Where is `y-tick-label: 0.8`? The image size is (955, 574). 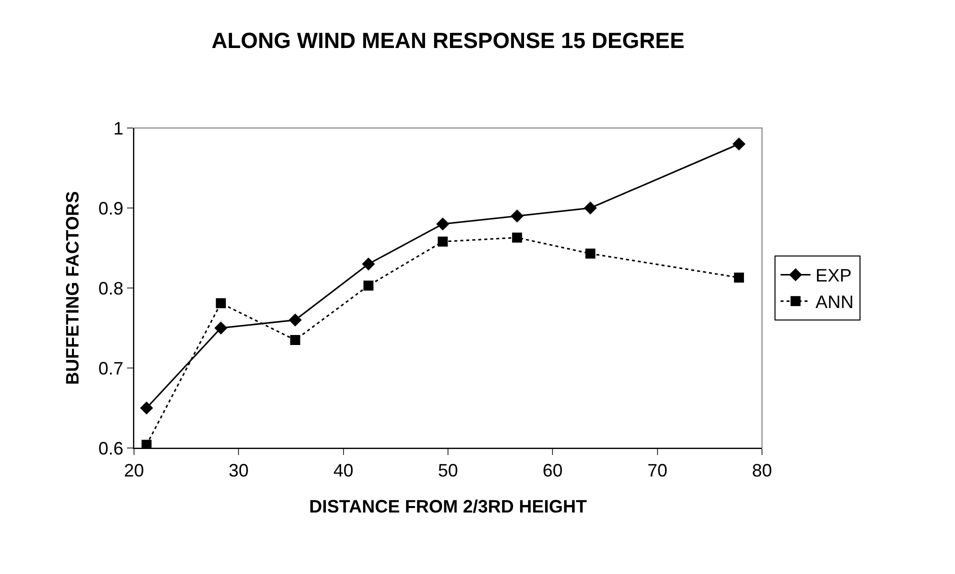 y-tick-label: 0.8 is located at coordinates (111, 288).